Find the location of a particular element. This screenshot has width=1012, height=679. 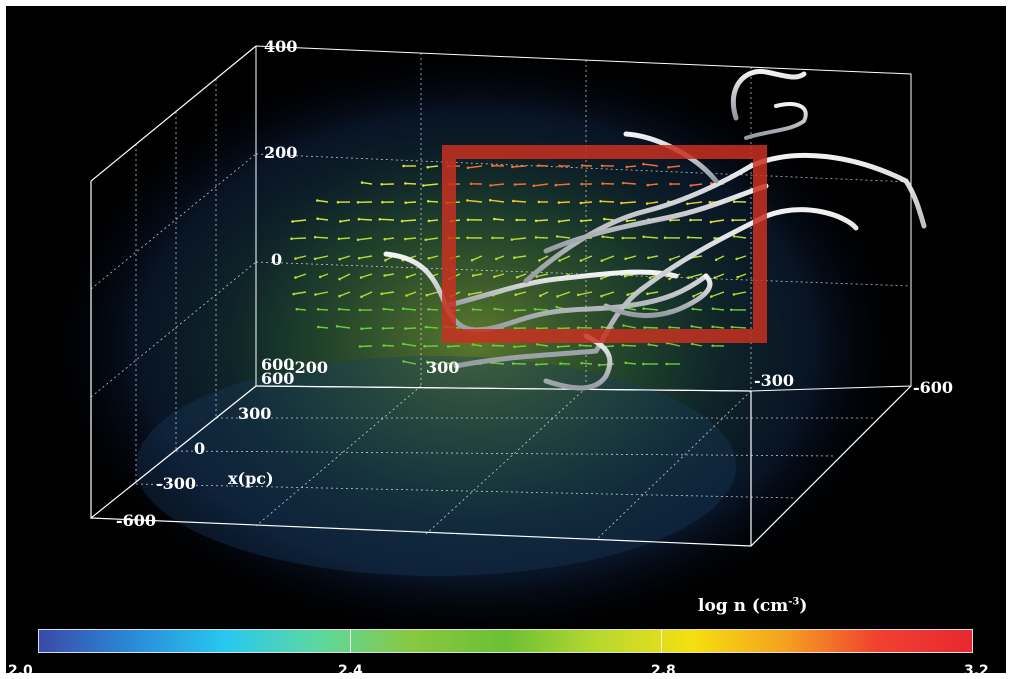

colorbar-title: log n (cm-3) is located at coordinates (752, 606).